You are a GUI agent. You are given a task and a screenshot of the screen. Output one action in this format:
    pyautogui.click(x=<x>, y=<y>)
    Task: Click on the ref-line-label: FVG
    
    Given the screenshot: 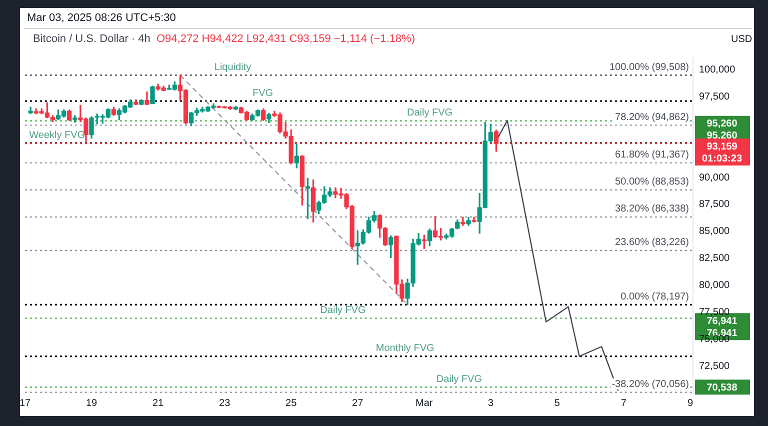 What is the action you would take?
    pyautogui.click(x=263, y=93)
    